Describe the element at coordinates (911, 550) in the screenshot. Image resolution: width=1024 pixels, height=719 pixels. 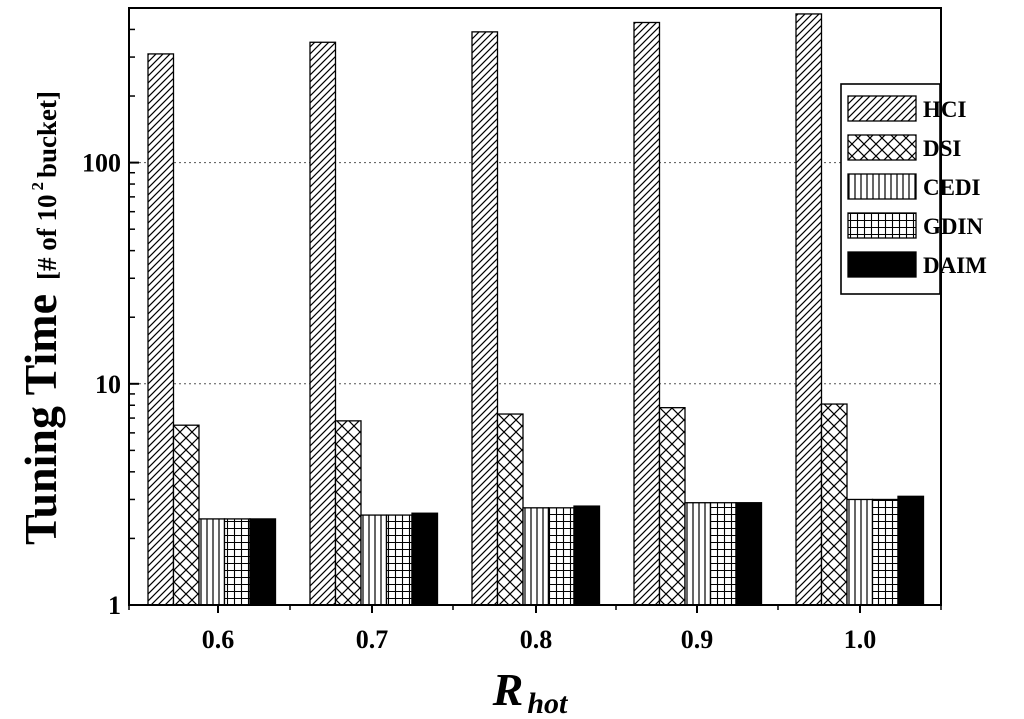
I see `bar-daim-1.0` at that location.